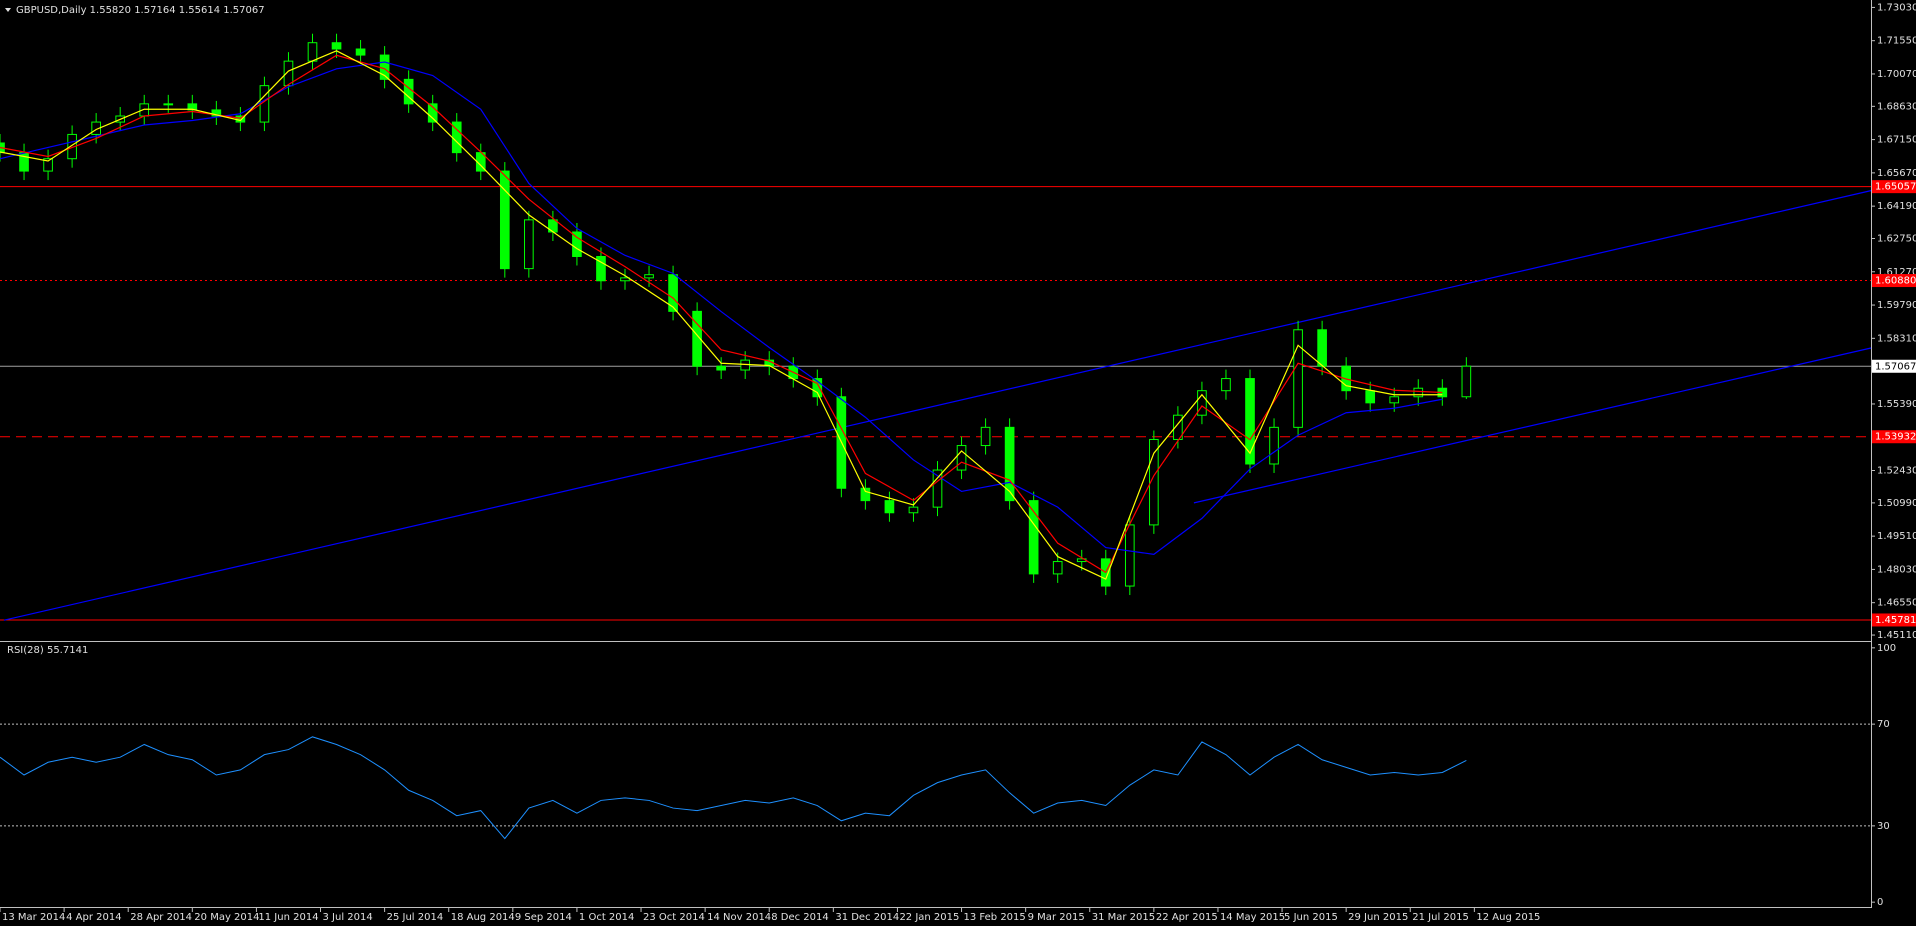  Describe the element at coordinates (995, 917) in the screenshot. I see `x-tick-label: 13 Feb 2015` at that location.